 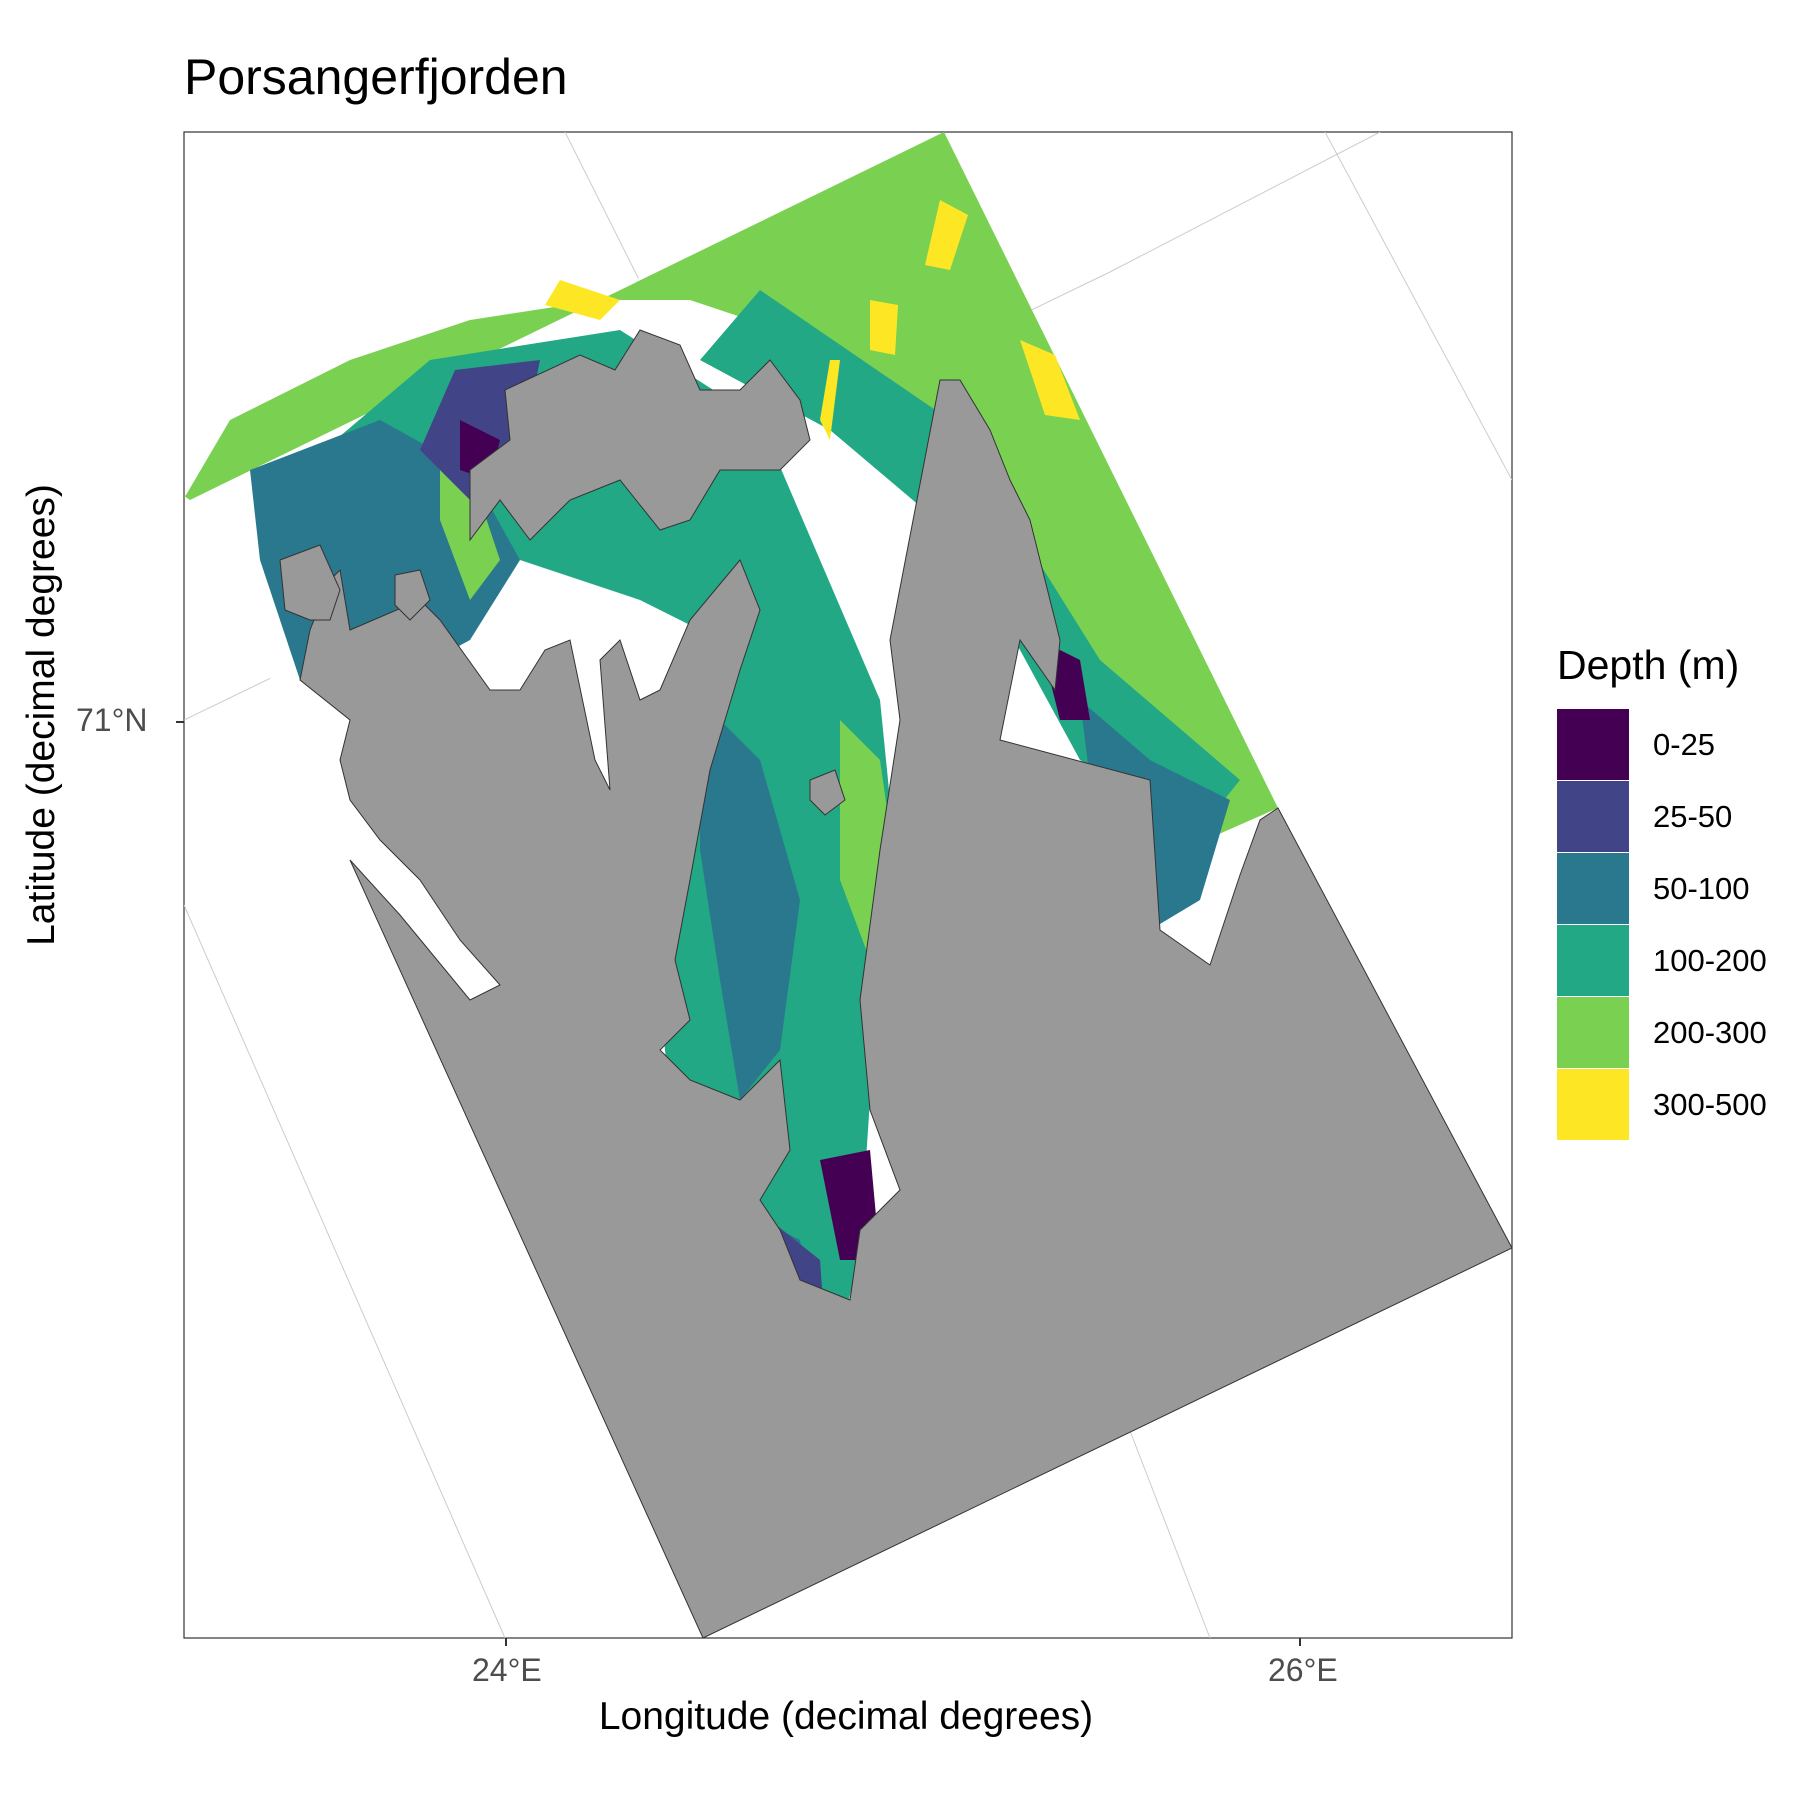 I want to click on x-axis-label: Longitude (decimal degrees), so click(x=846, y=1716).